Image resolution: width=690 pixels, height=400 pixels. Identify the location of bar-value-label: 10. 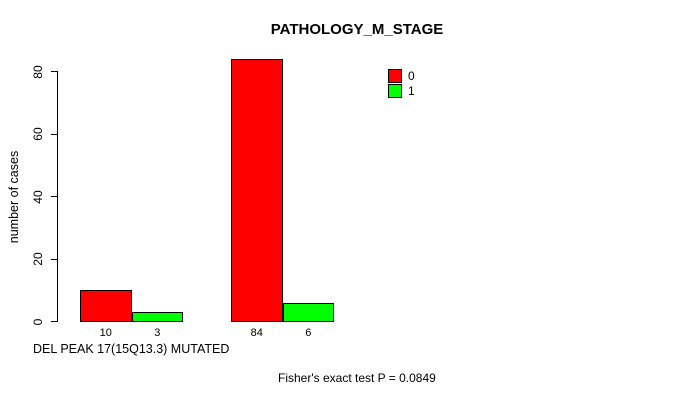
(105, 333).